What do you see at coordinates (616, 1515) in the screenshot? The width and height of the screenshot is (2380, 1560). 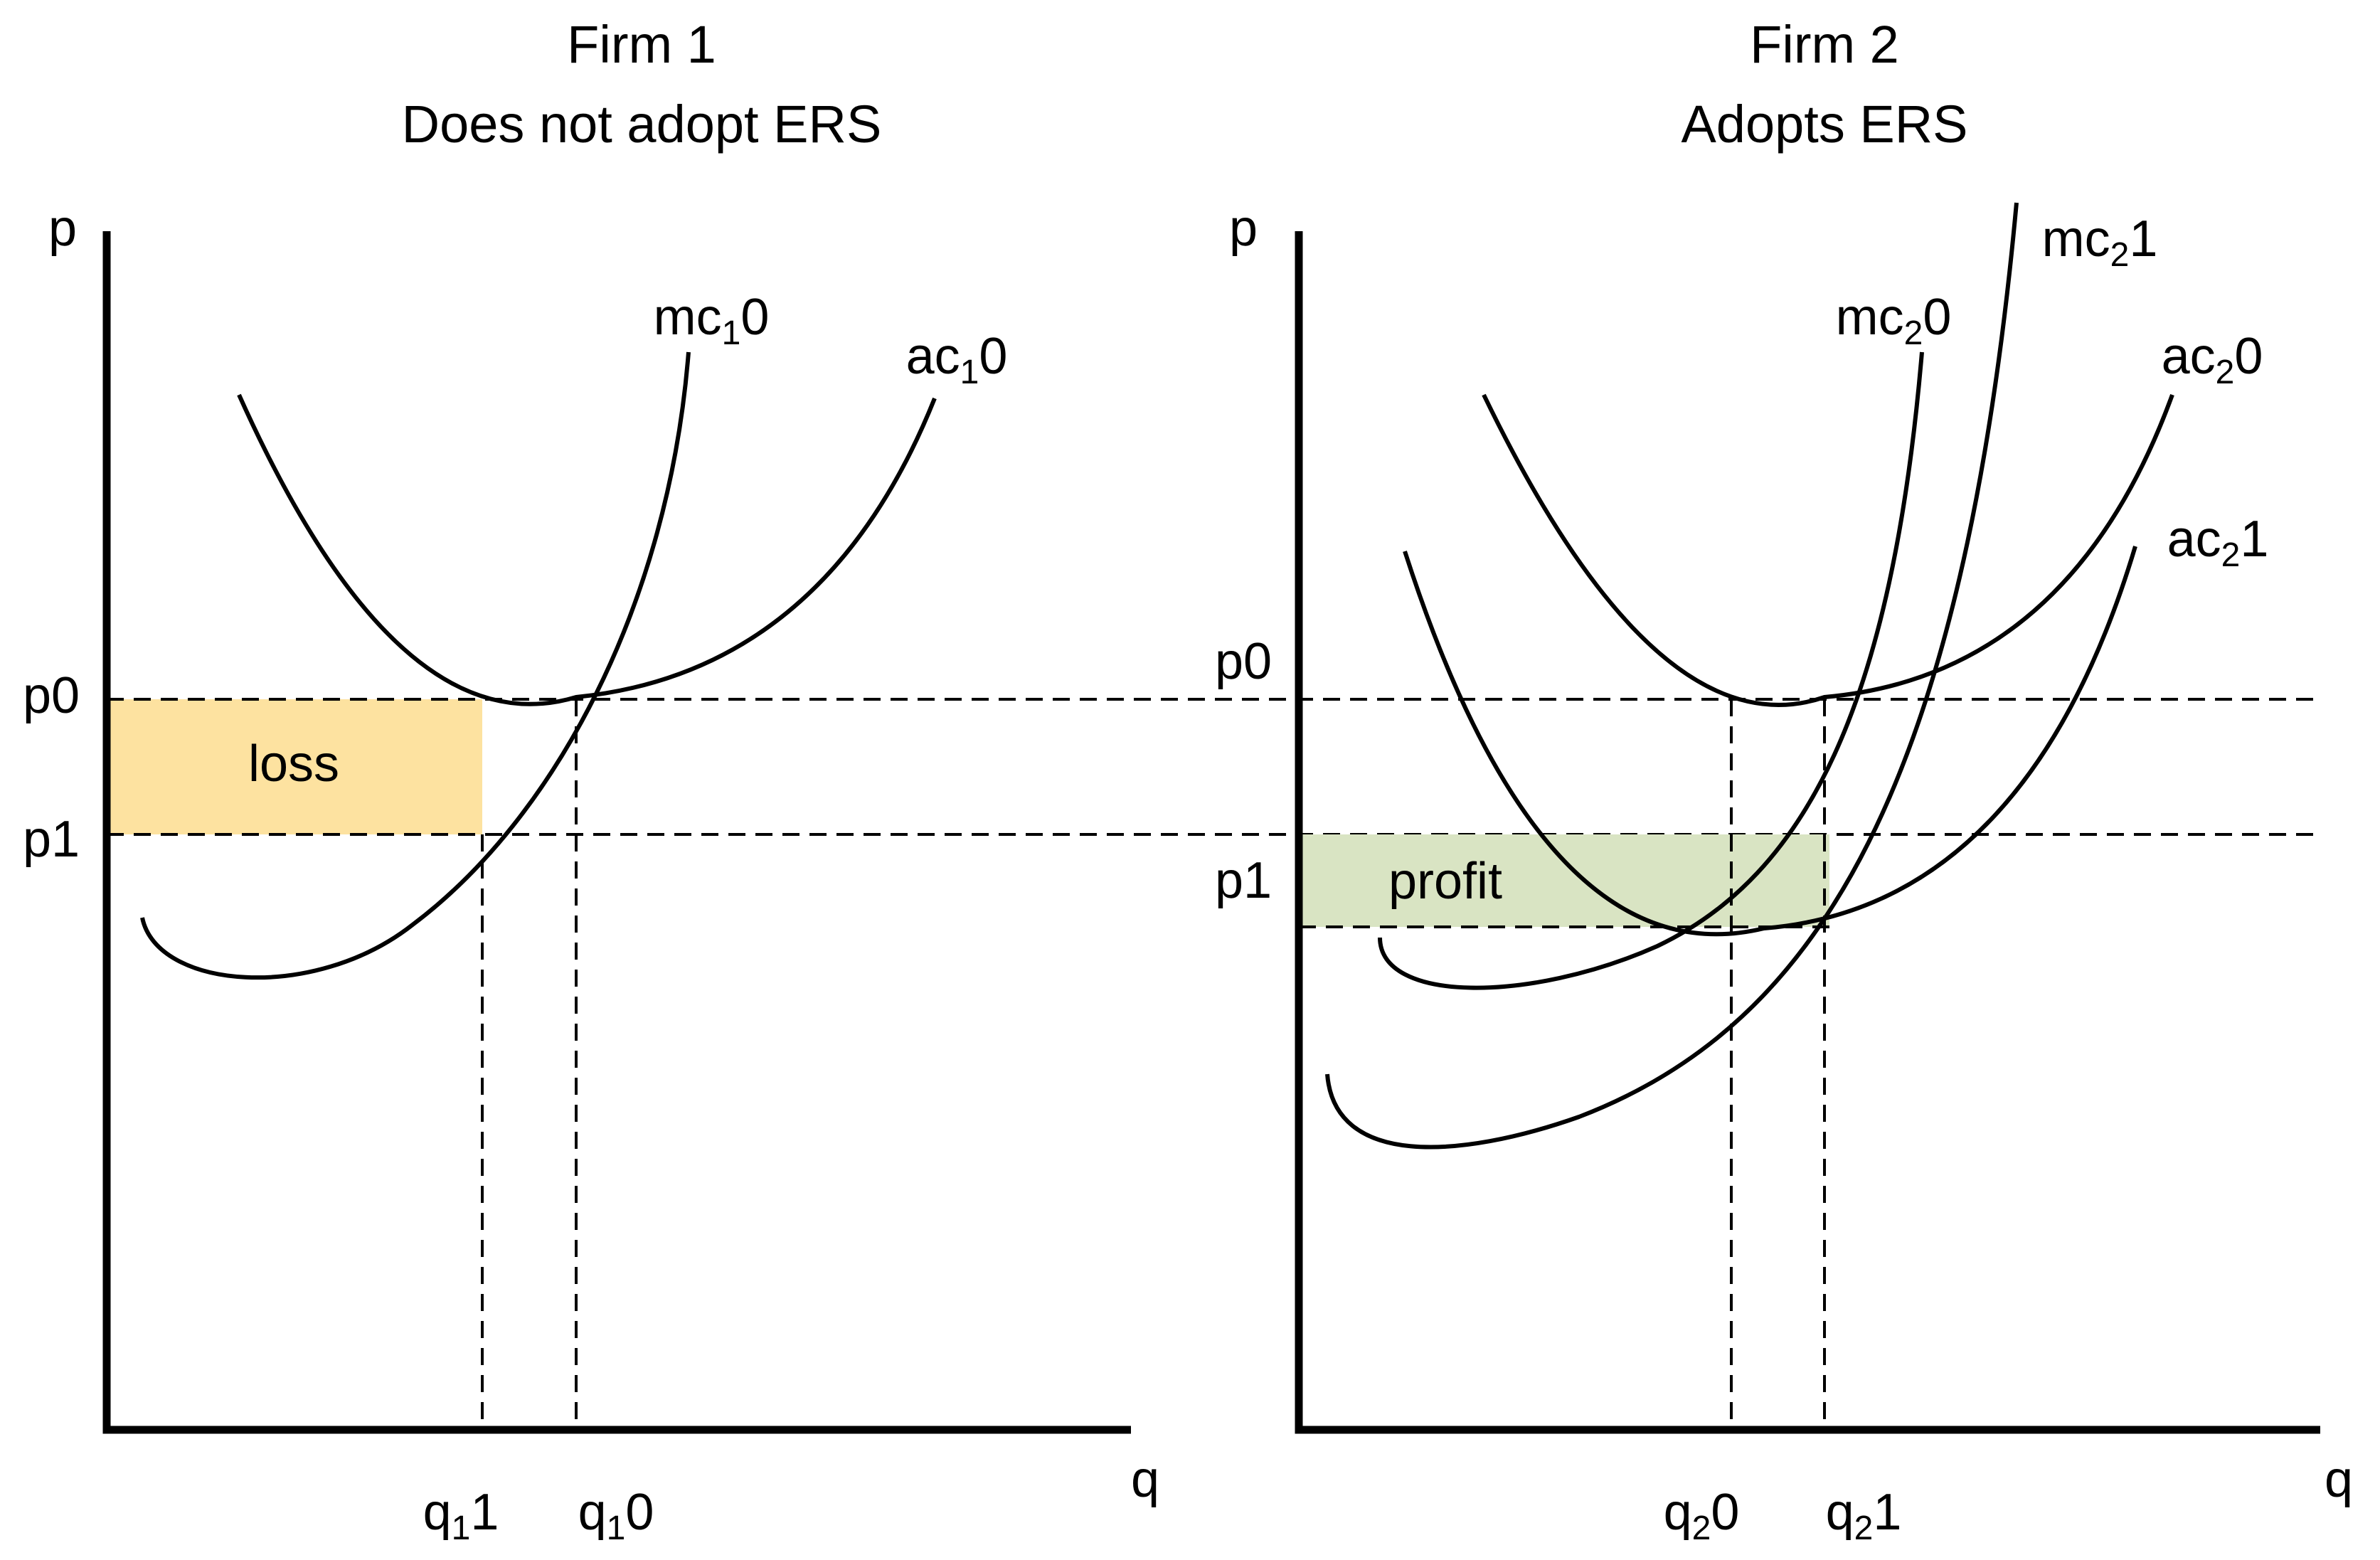 I see `firm1-q0-label: q10` at bounding box center [616, 1515].